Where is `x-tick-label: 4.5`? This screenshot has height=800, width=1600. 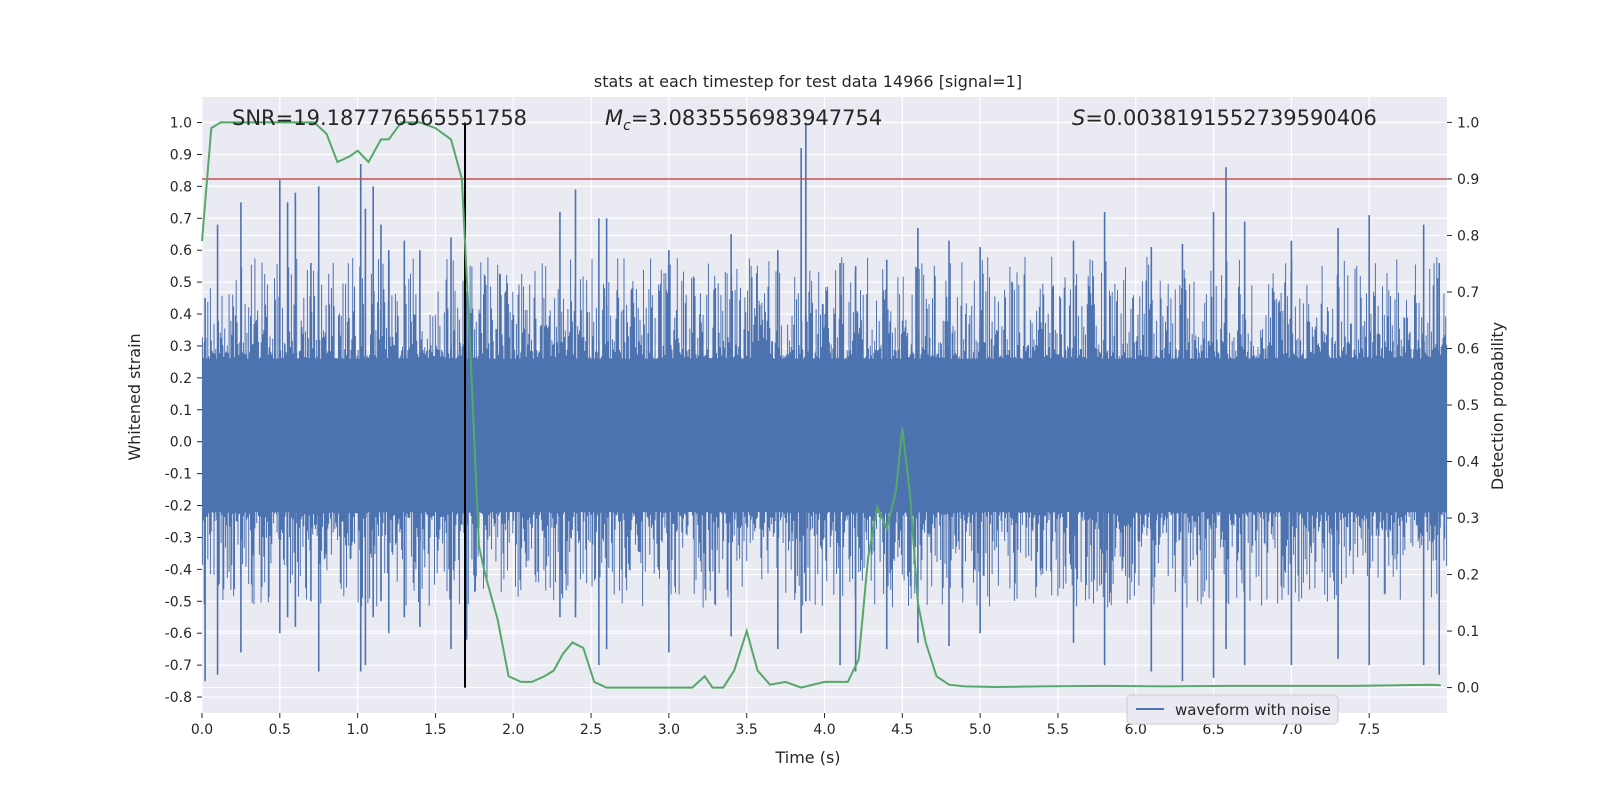
x-tick-label: 4.5 is located at coordinates (902, 730).